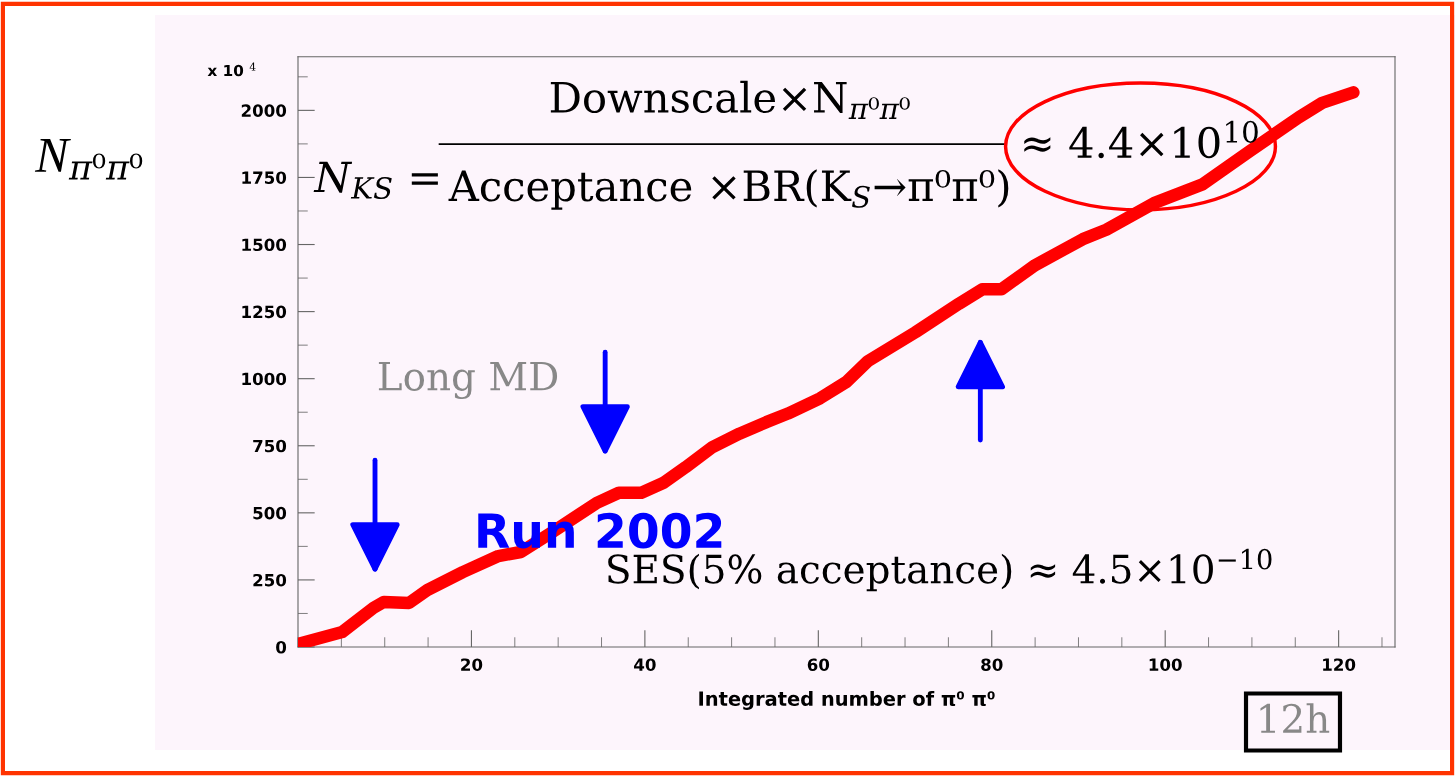 The height and width of the screenshot is (777, 1455). Describe the element at coordinates (1295, 718) in the screenshot. I see `text: 12h` at that location.